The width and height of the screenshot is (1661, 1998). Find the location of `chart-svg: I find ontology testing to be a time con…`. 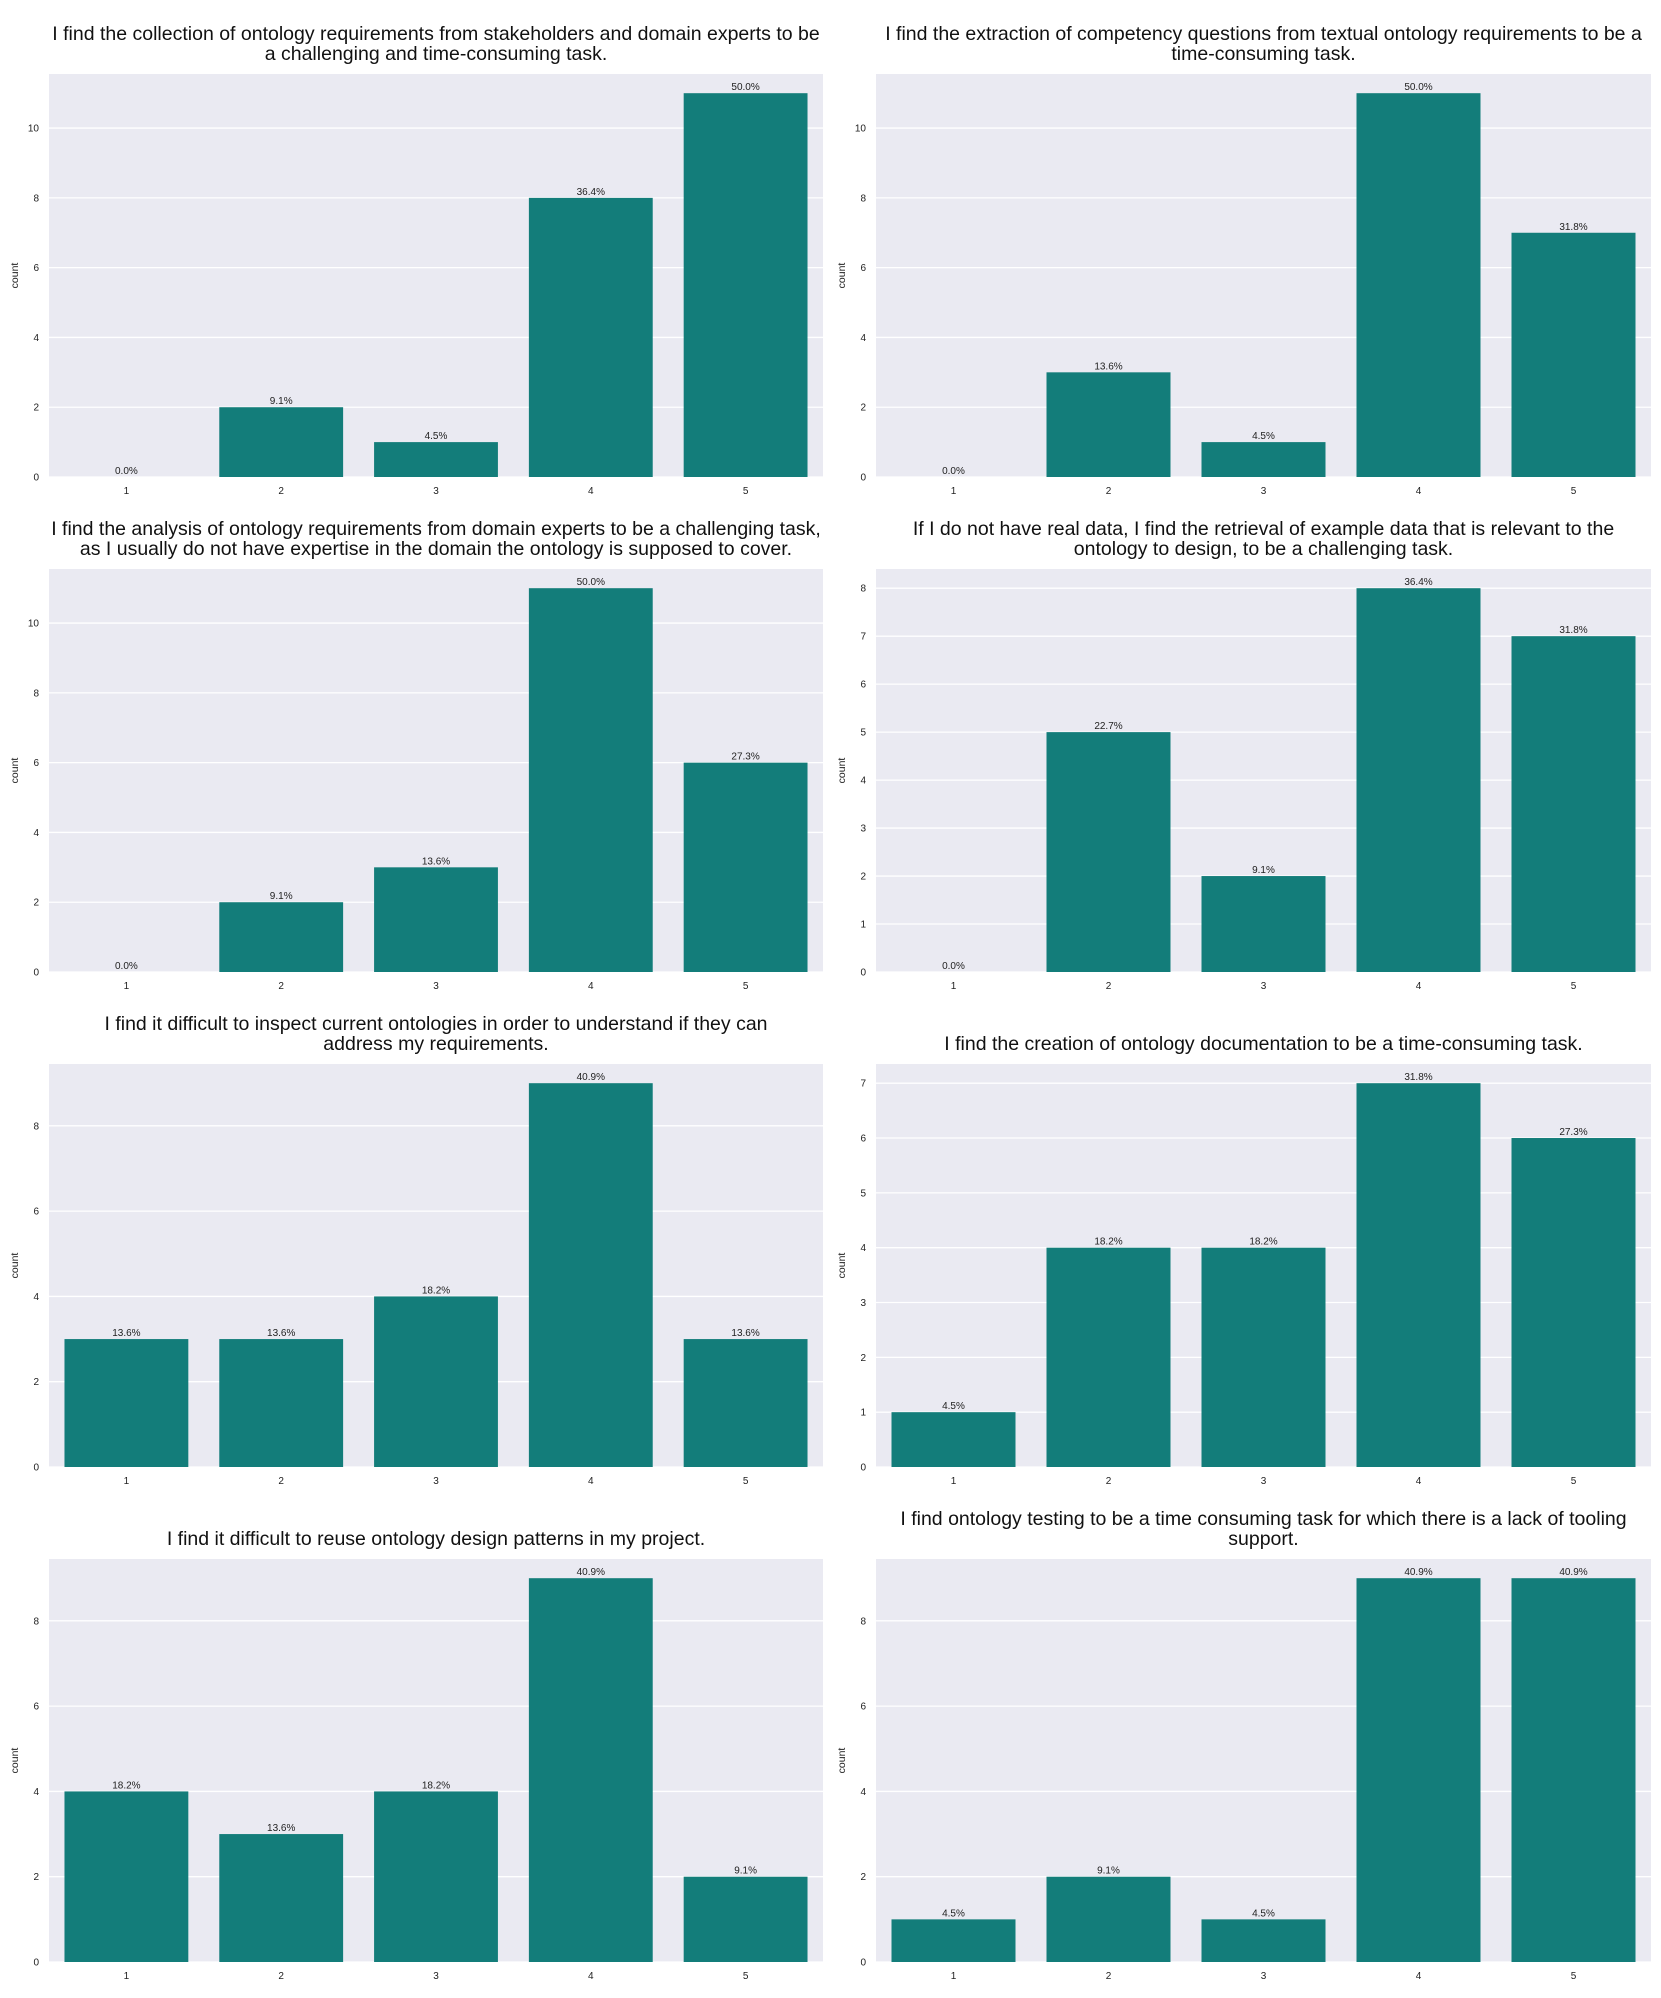

chart-svg: I find ontology testing to be a time con… is located at coordinates (1243, 1745).